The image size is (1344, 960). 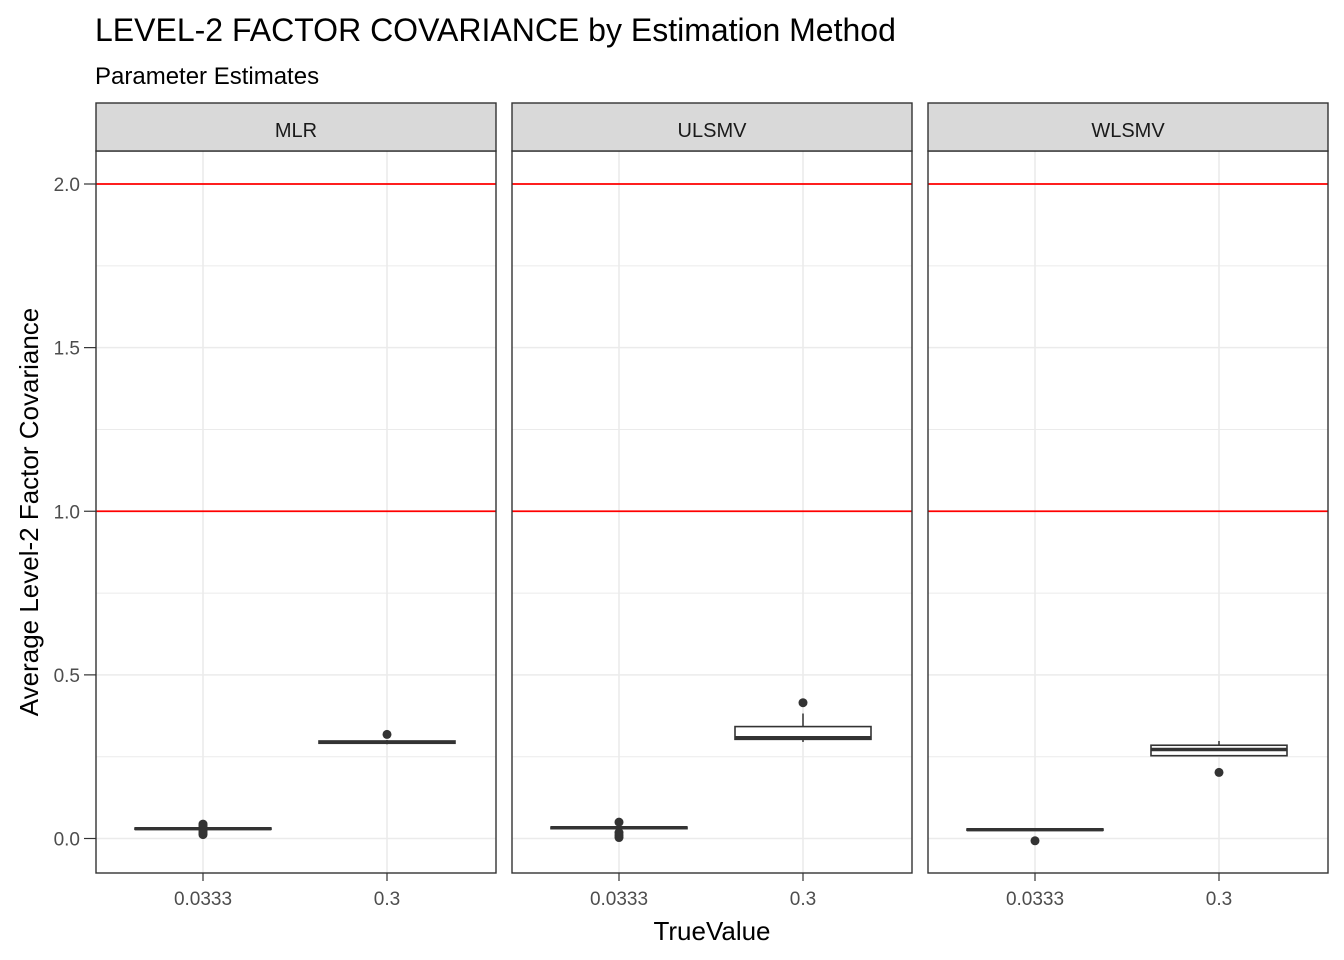 What do you see at coordinates (67, 676) in the screenshot?
I see `y-tick-label: 0.5` at bounding box center [67, 676].